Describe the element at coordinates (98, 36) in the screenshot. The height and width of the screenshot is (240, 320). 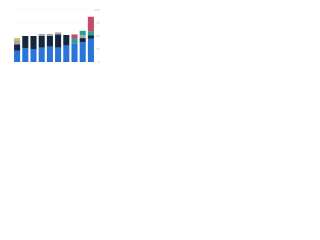
I see `y-tick-label: 50` at that location.